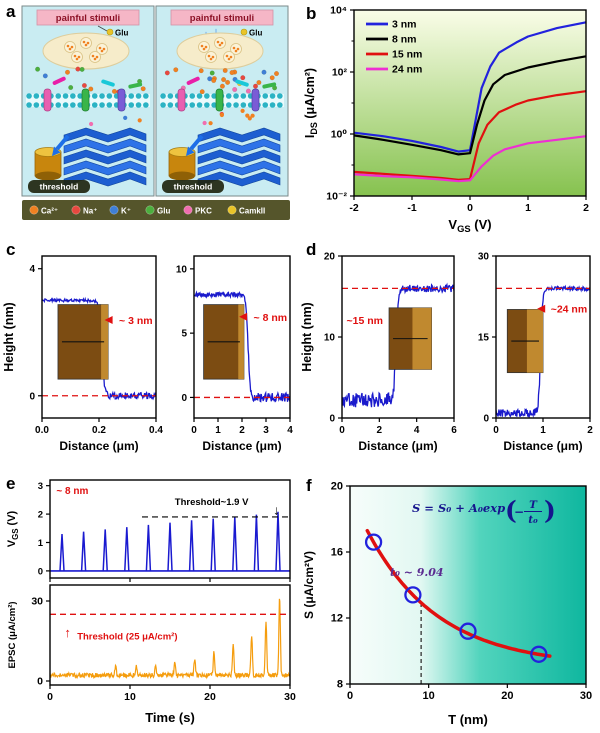 The width and height of the screenshot is (600, 733). I want to click on svg-text: T, so click(533, 505).